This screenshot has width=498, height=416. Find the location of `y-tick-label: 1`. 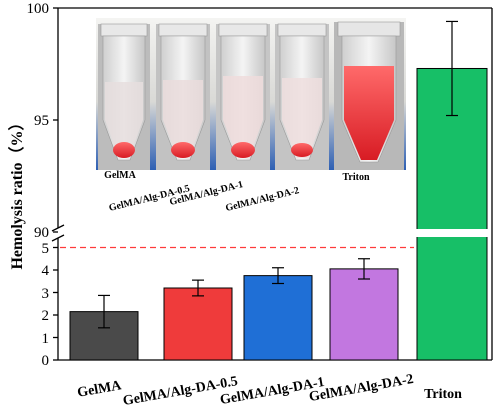

y-tick-label: 1 is located at coordinates (46, 339).